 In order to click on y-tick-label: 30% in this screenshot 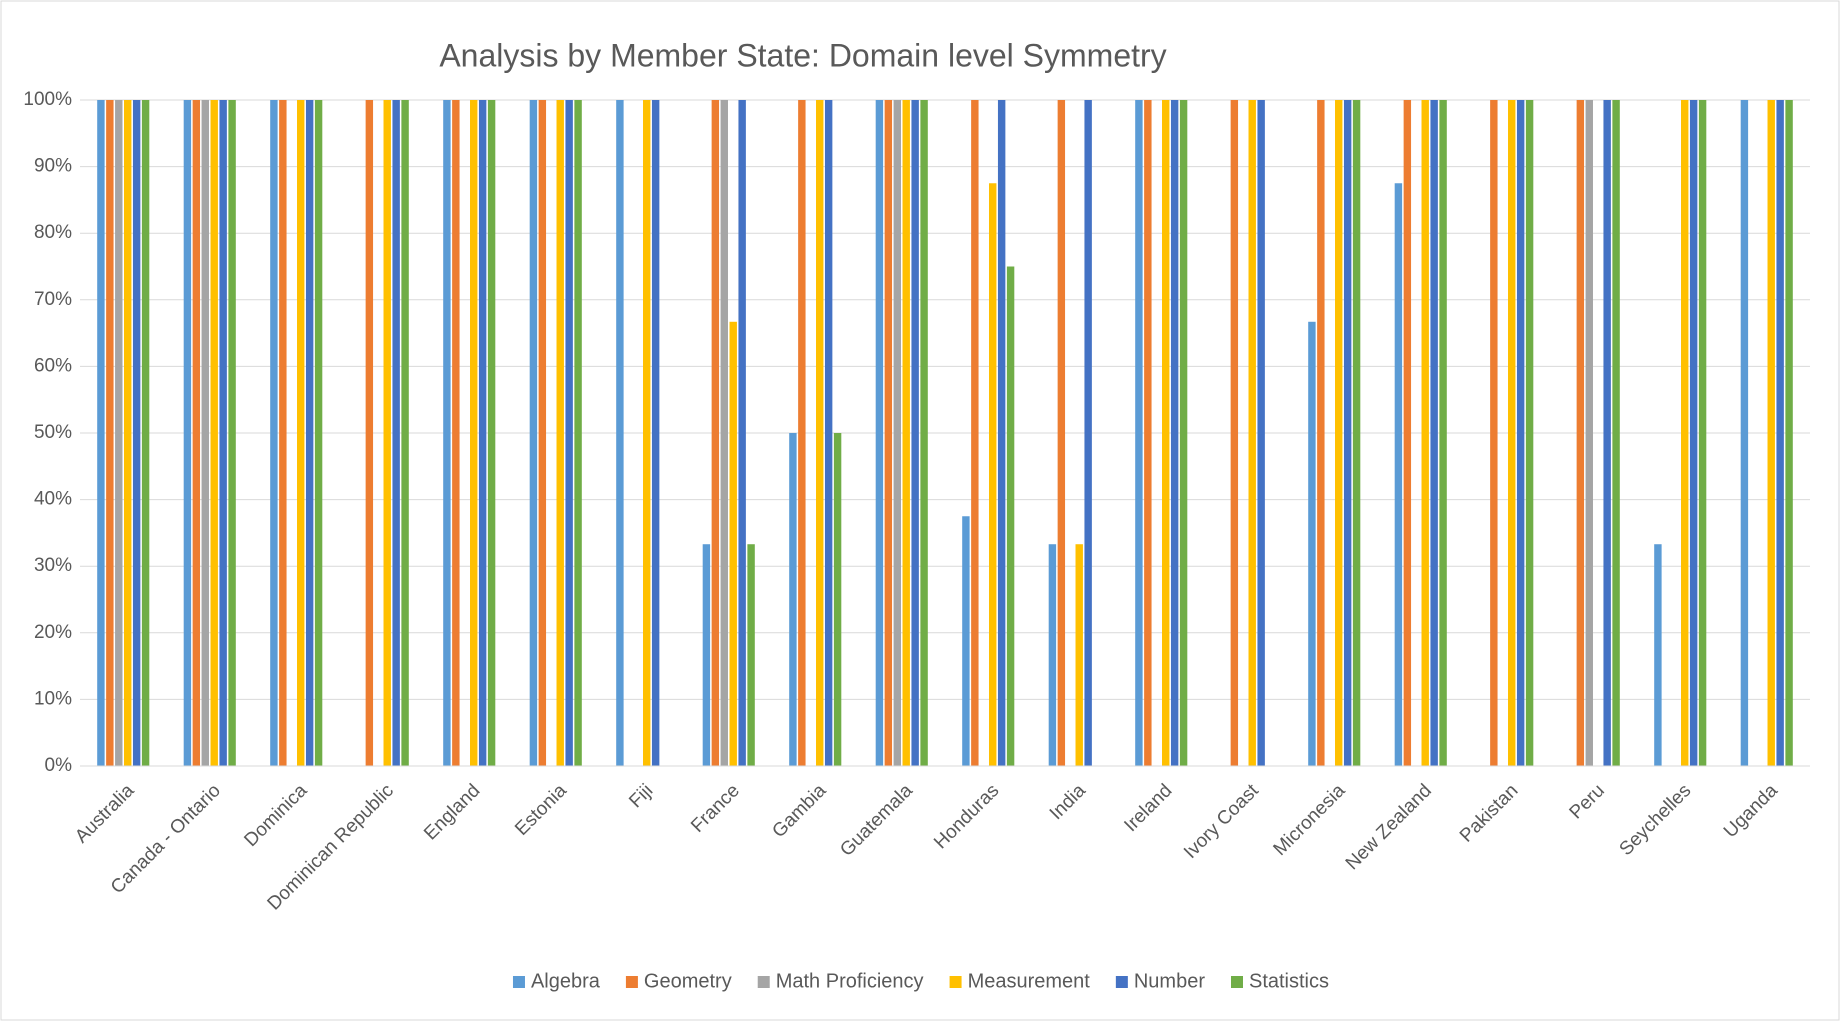, I will do `click(53, 565)`.